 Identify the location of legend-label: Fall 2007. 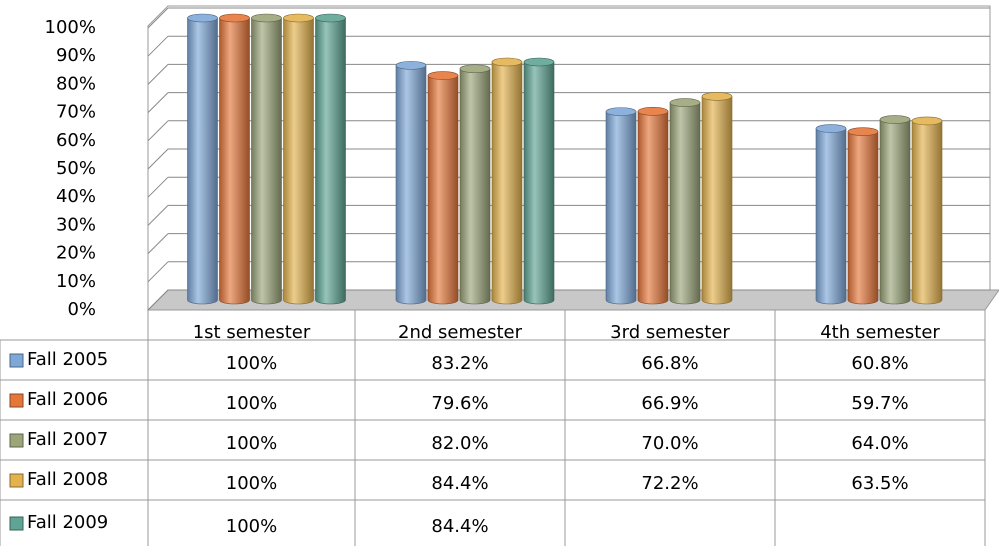
(67, 439).